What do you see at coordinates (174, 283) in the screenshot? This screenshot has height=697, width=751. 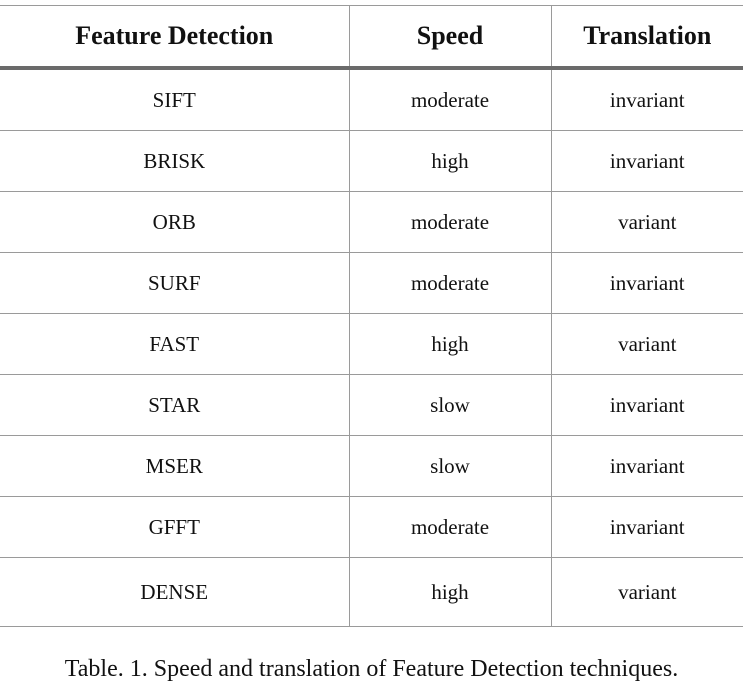 I see `cell-feature: SURF` at bounding box center [174, 283].